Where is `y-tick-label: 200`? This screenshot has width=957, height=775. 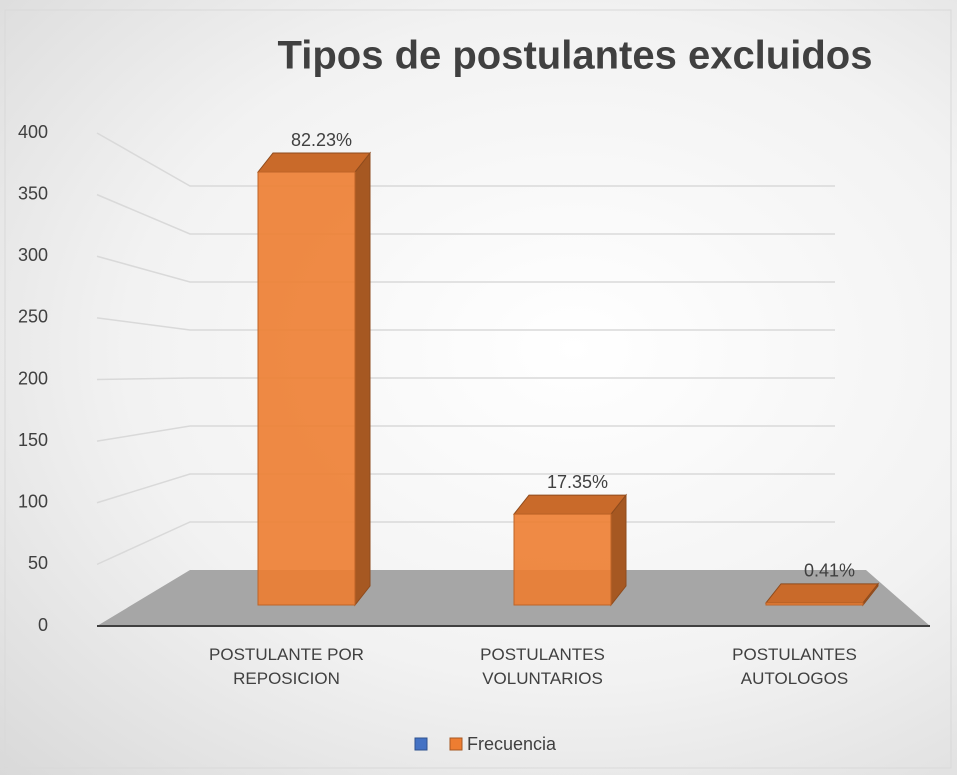
y-tick-label: 200 is located at coordinates (33, 378).